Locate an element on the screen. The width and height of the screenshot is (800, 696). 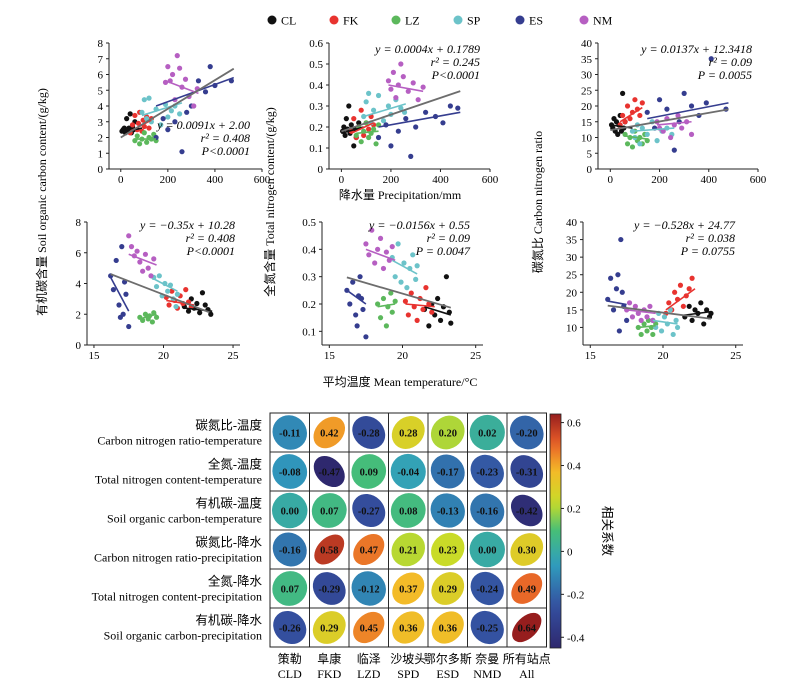
regression-annotation: r² = 0.408 is located at coordinates (225, 138).